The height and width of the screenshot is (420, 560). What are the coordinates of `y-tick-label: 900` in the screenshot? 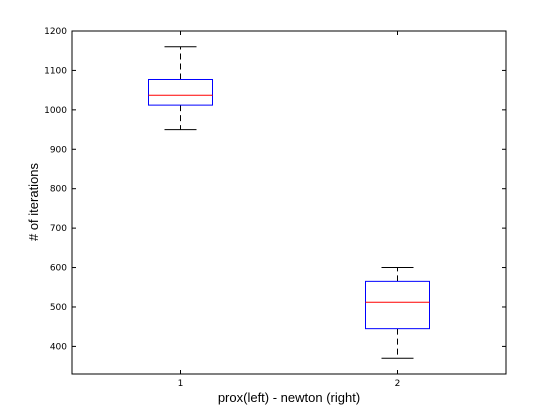 It's located at (58, 150).